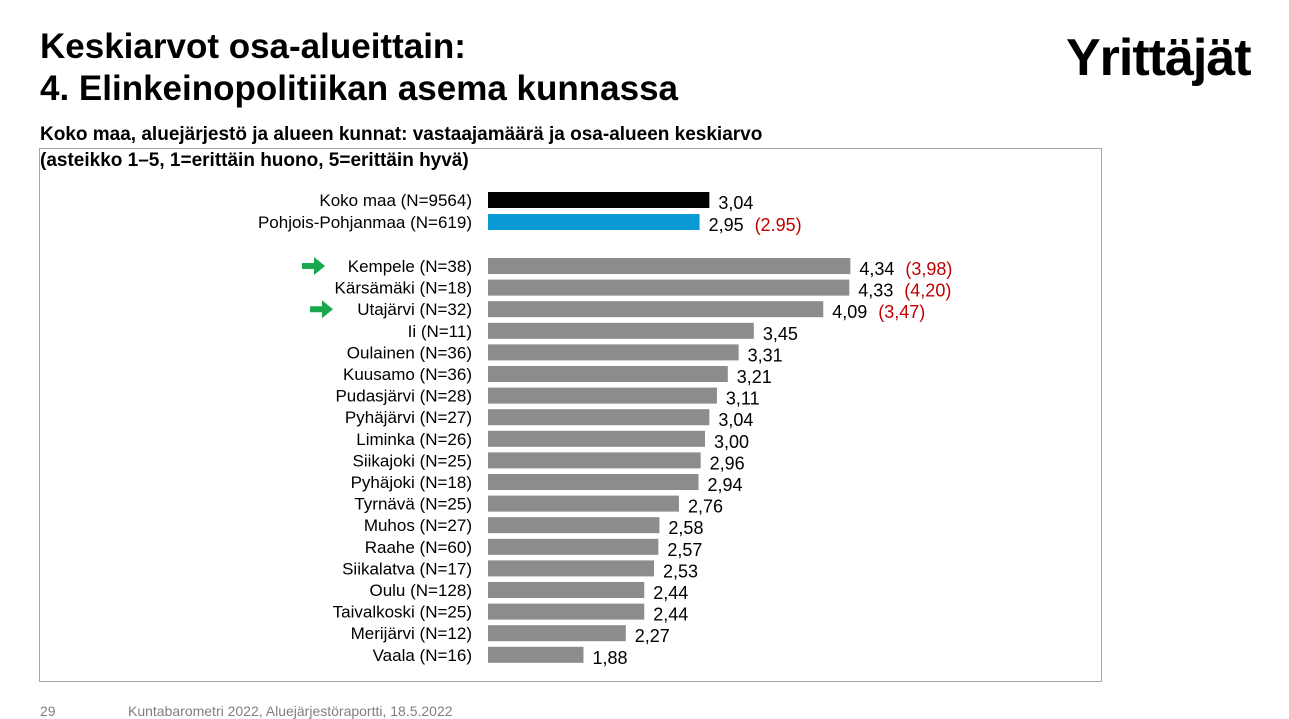 The height and width of the screenshot is (719, 1289). I want to click on value-label: 3,31, so click(765, 355).